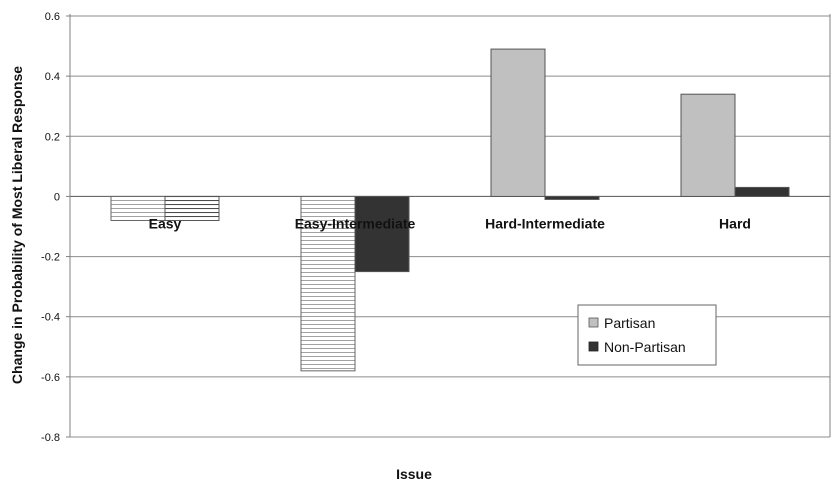  I want to click on bar-easy-non-partisan, so click(192, 208).